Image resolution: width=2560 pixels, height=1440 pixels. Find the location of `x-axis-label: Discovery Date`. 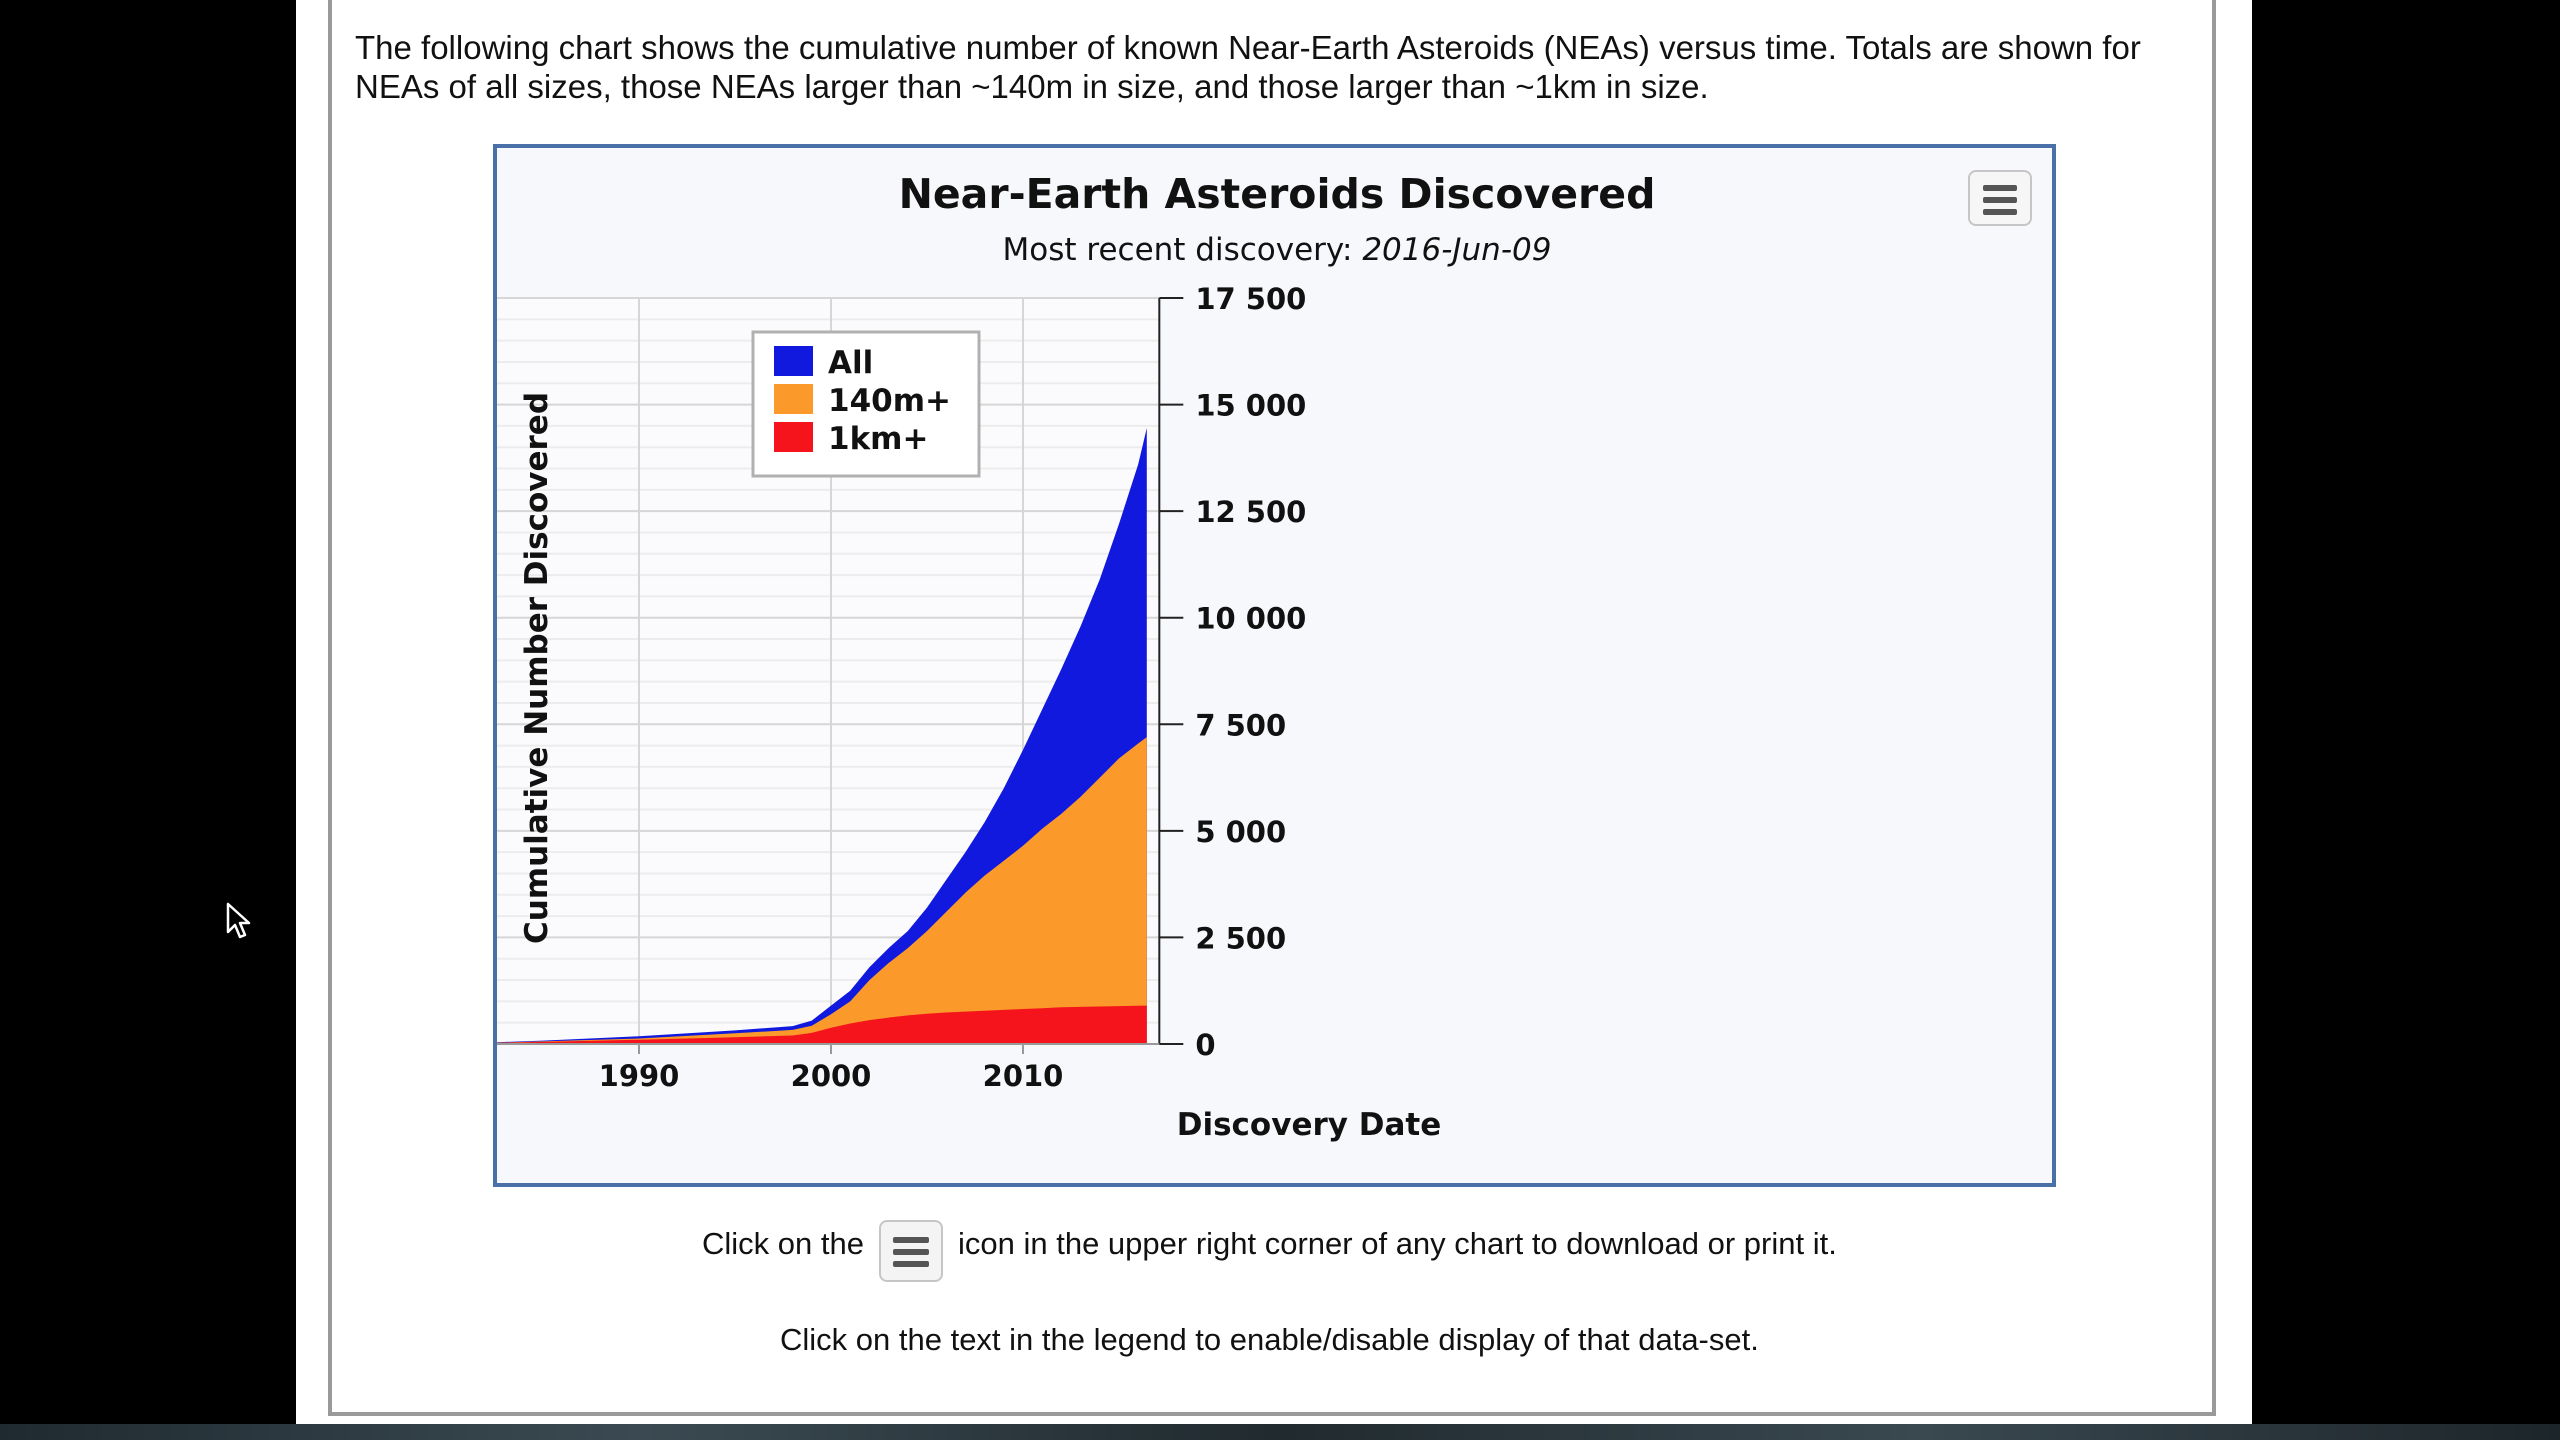

x-axis-label: Discovery Date is located at coordinates (1309, 1125).